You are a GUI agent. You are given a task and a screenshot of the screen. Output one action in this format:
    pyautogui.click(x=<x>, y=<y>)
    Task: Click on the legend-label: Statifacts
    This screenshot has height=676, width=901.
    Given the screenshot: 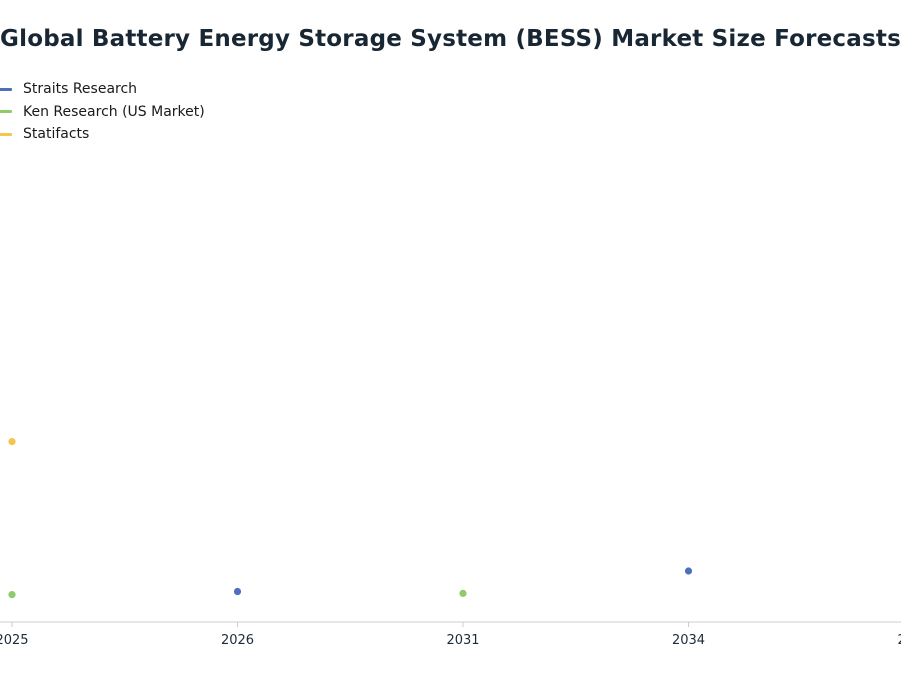 What is the action you would take?
    pyautogui.click(x=56, y=134)
    